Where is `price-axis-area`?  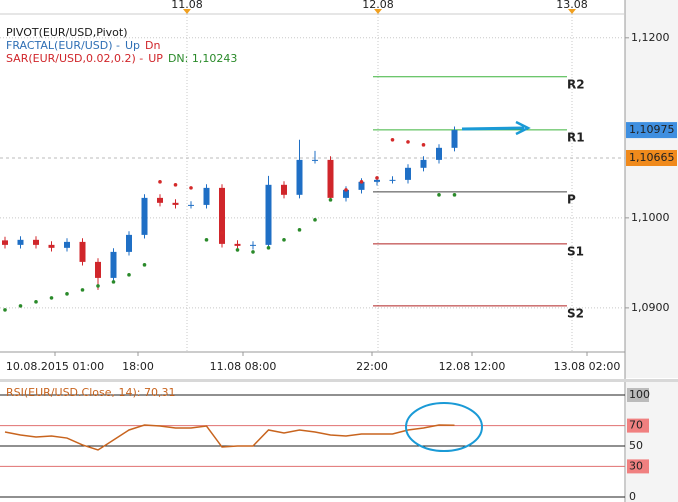 price-axis-area is located at coordinates (651, 189).